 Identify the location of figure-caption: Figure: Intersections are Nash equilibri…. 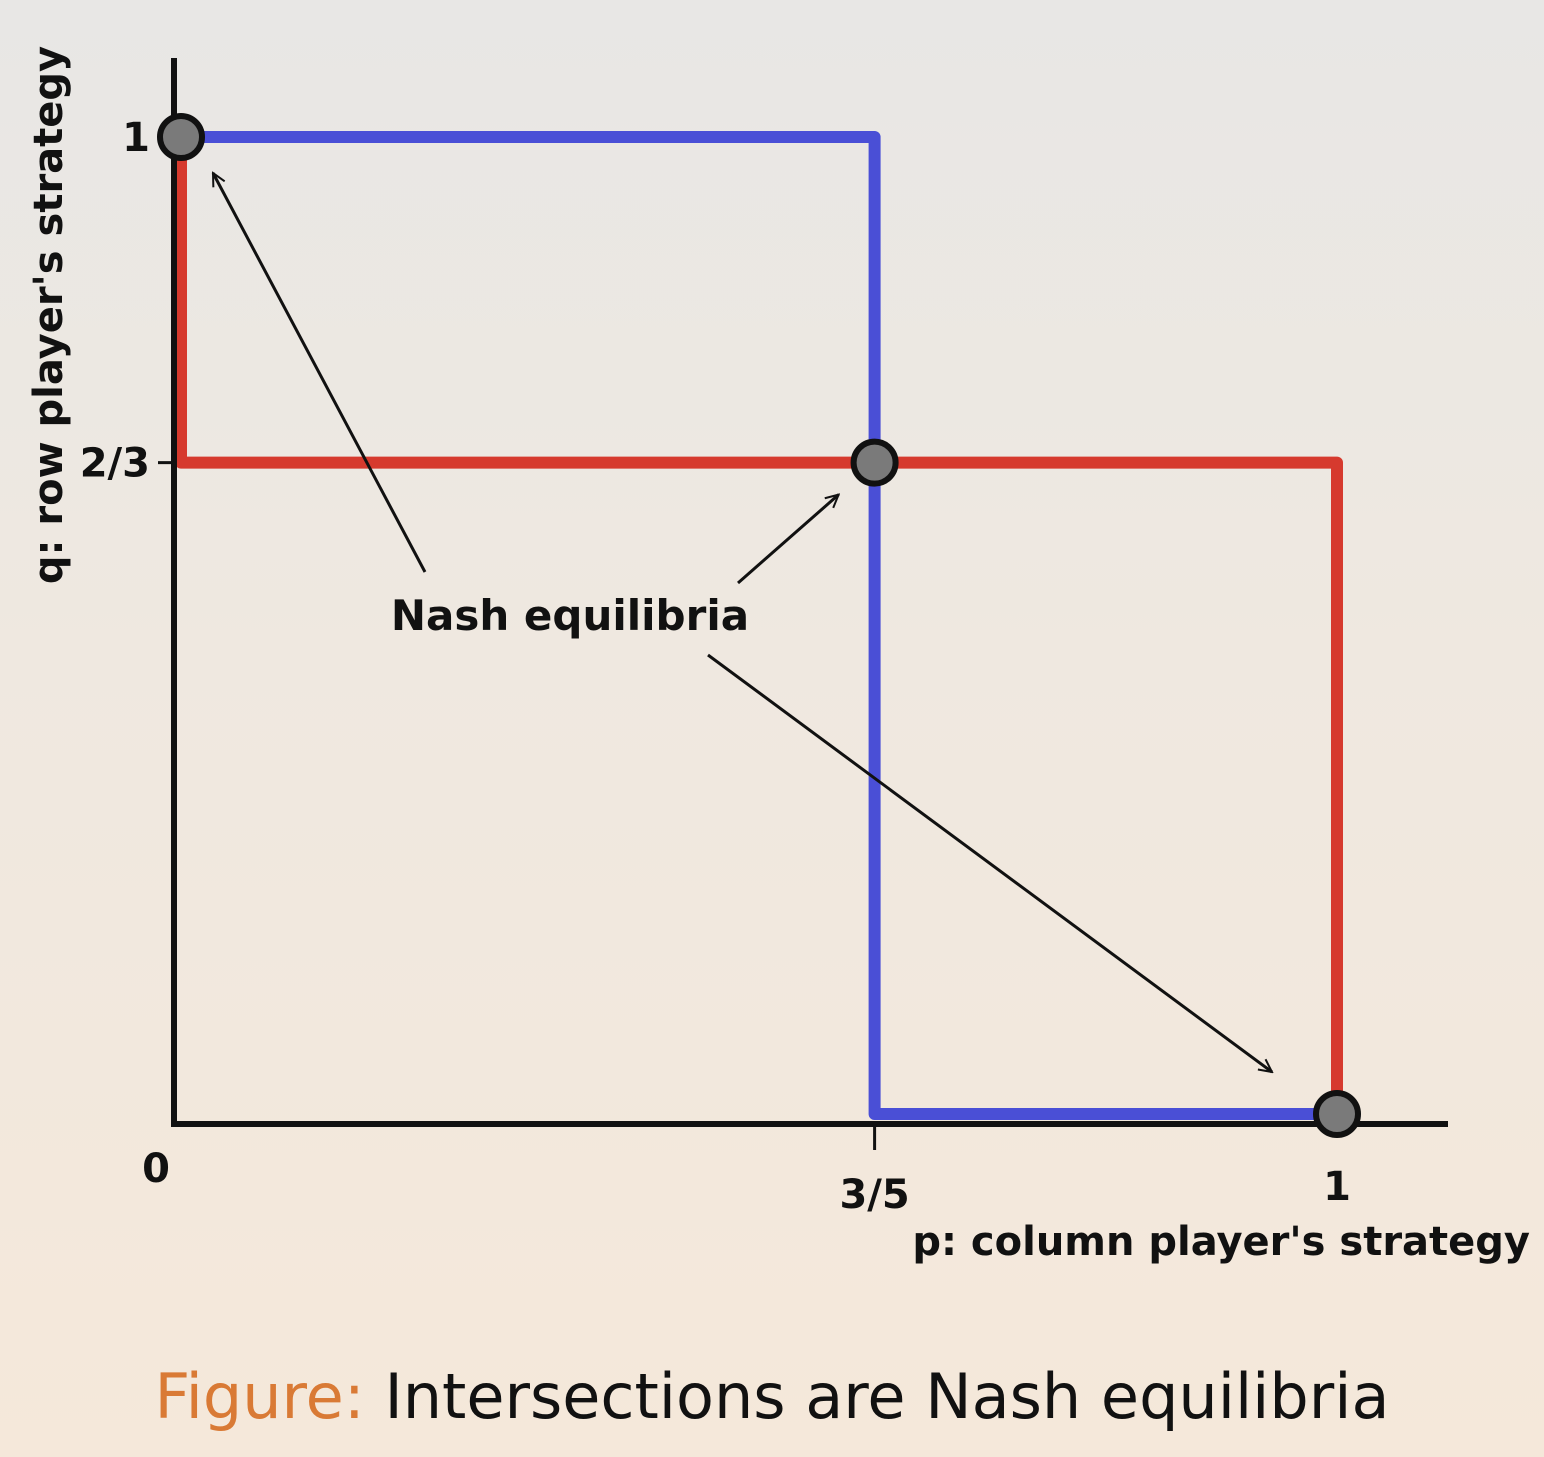
(772, 1396).